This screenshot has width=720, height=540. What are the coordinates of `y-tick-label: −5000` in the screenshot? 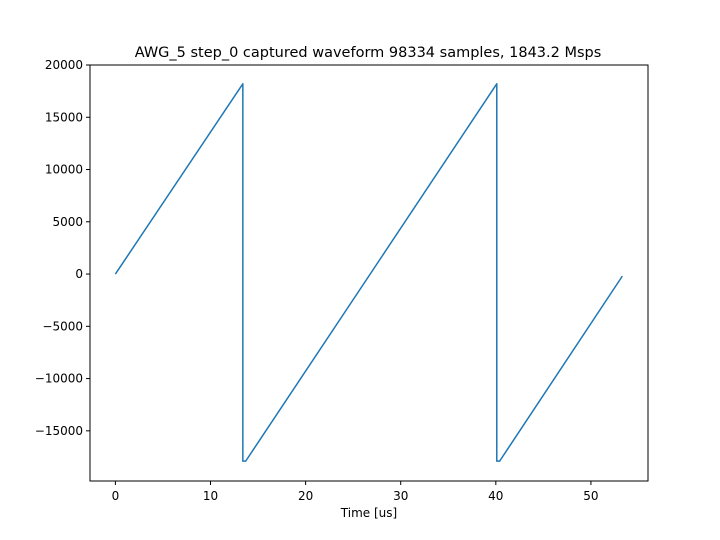 It's located at (62, 326).